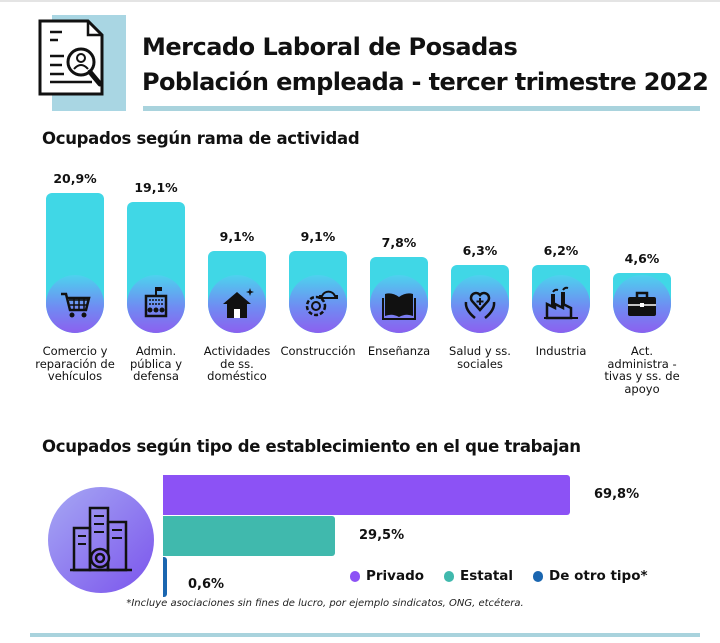  What do you see at coordinates (365, 635) in the screenshot?
I see `bottom-divider` at bounding box center [365, 635].